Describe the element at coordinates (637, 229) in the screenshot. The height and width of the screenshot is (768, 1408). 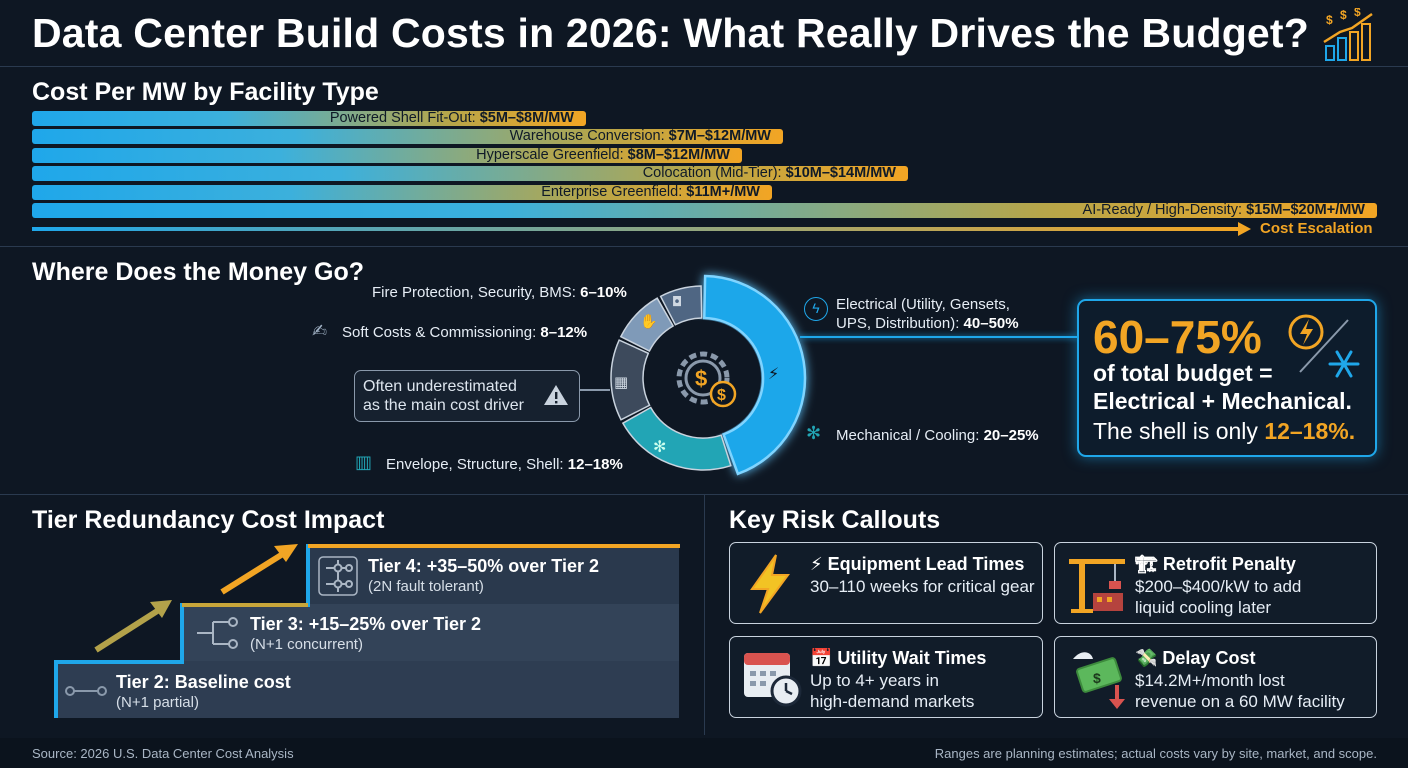
I see `escalation-arrow-line` at that location.